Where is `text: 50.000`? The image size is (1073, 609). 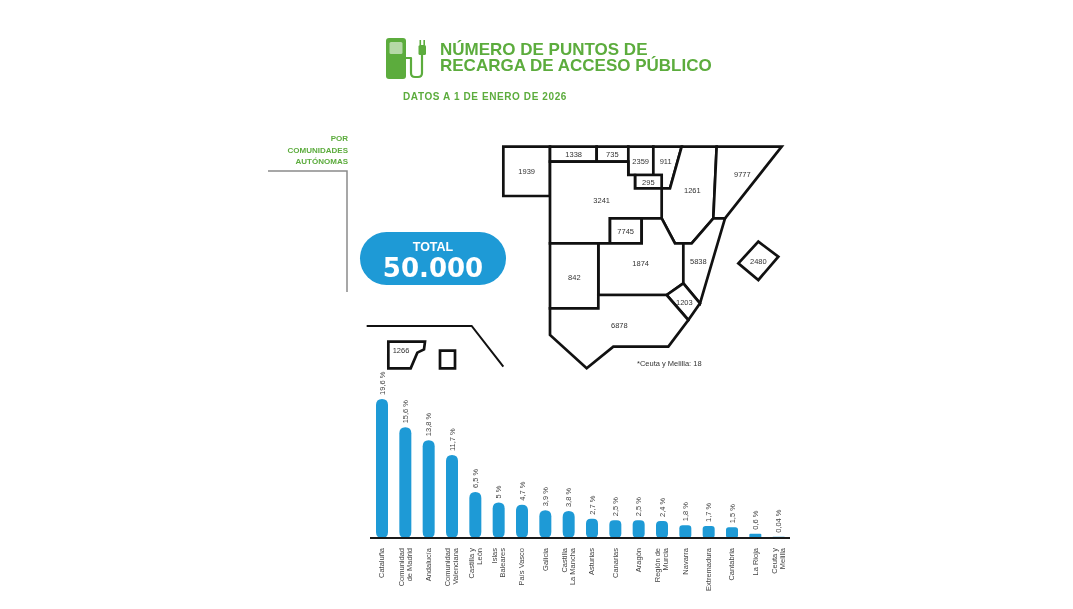 text: 50.000 is located at coordinates (433, 267).